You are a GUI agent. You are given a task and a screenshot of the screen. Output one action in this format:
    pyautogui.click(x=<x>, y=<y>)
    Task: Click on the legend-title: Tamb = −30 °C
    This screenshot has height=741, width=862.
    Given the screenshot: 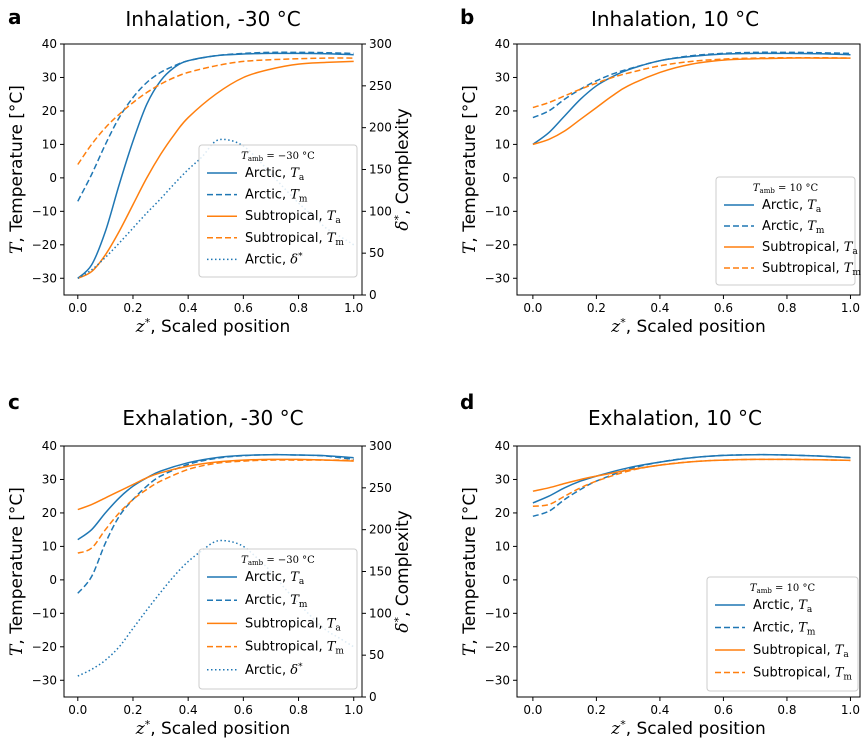 What is the action you would take?
    pyautogui.click(x=278, y=561)
    